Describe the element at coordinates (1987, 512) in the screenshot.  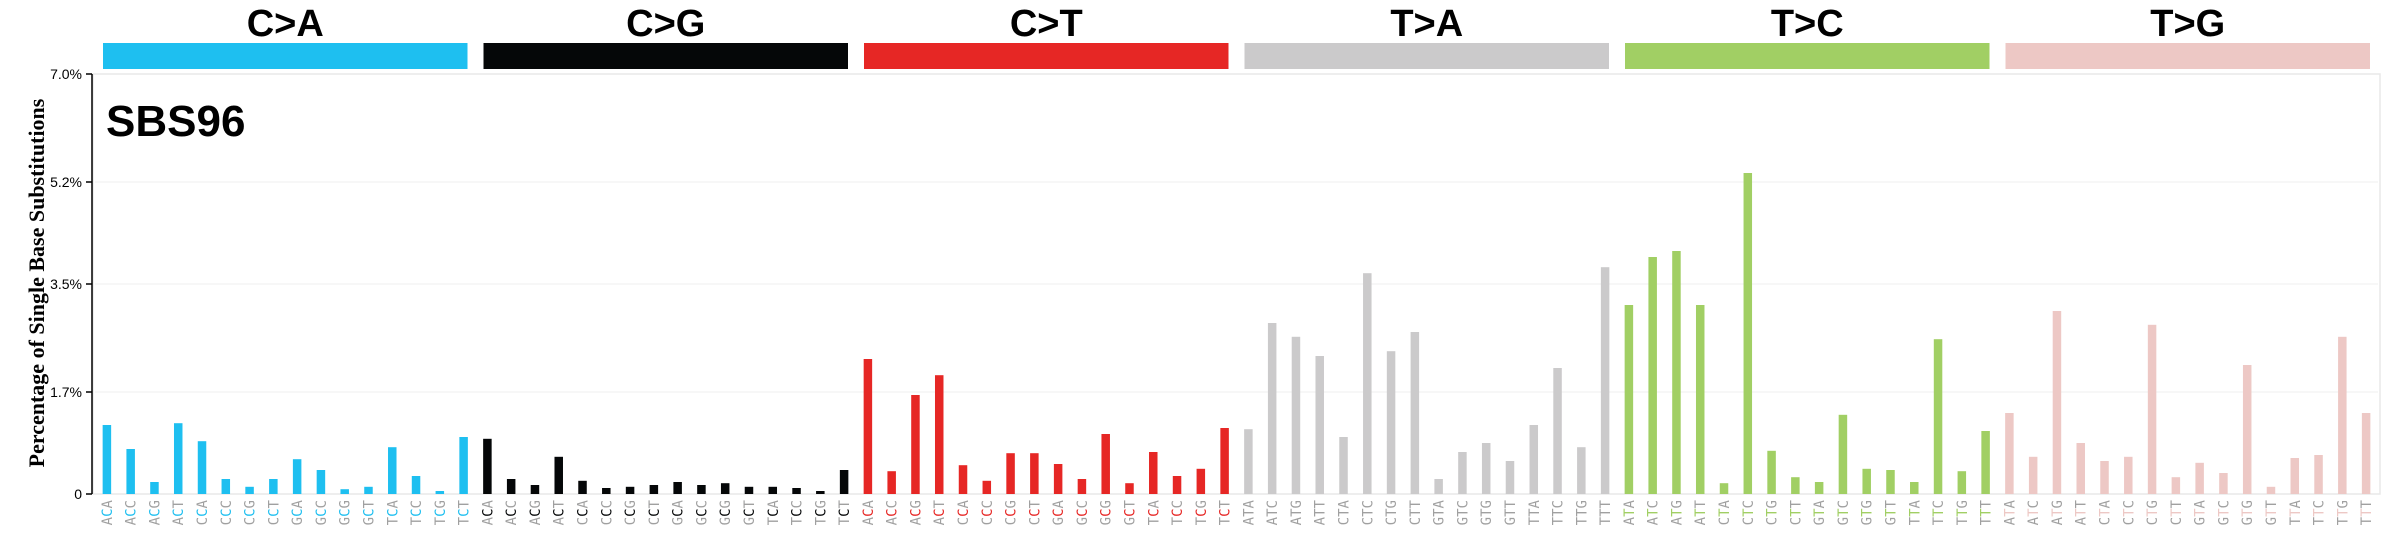
I see `context-label: TTT` at that location.